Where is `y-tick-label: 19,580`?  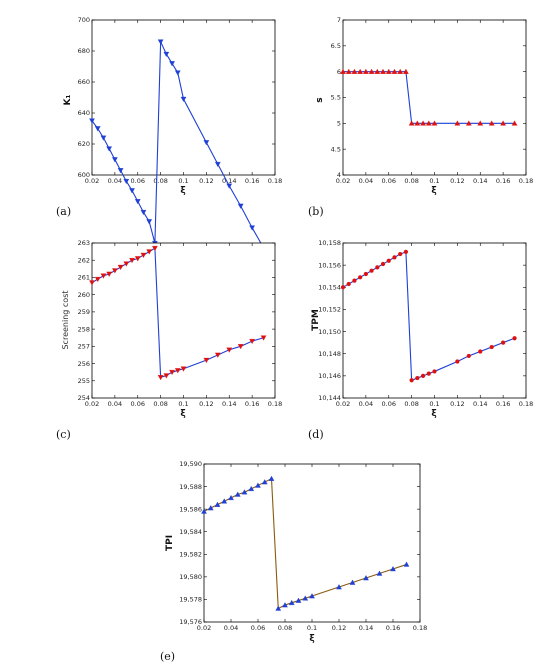
y-tick-label: 19,580 is located at coordinates (190, 577).